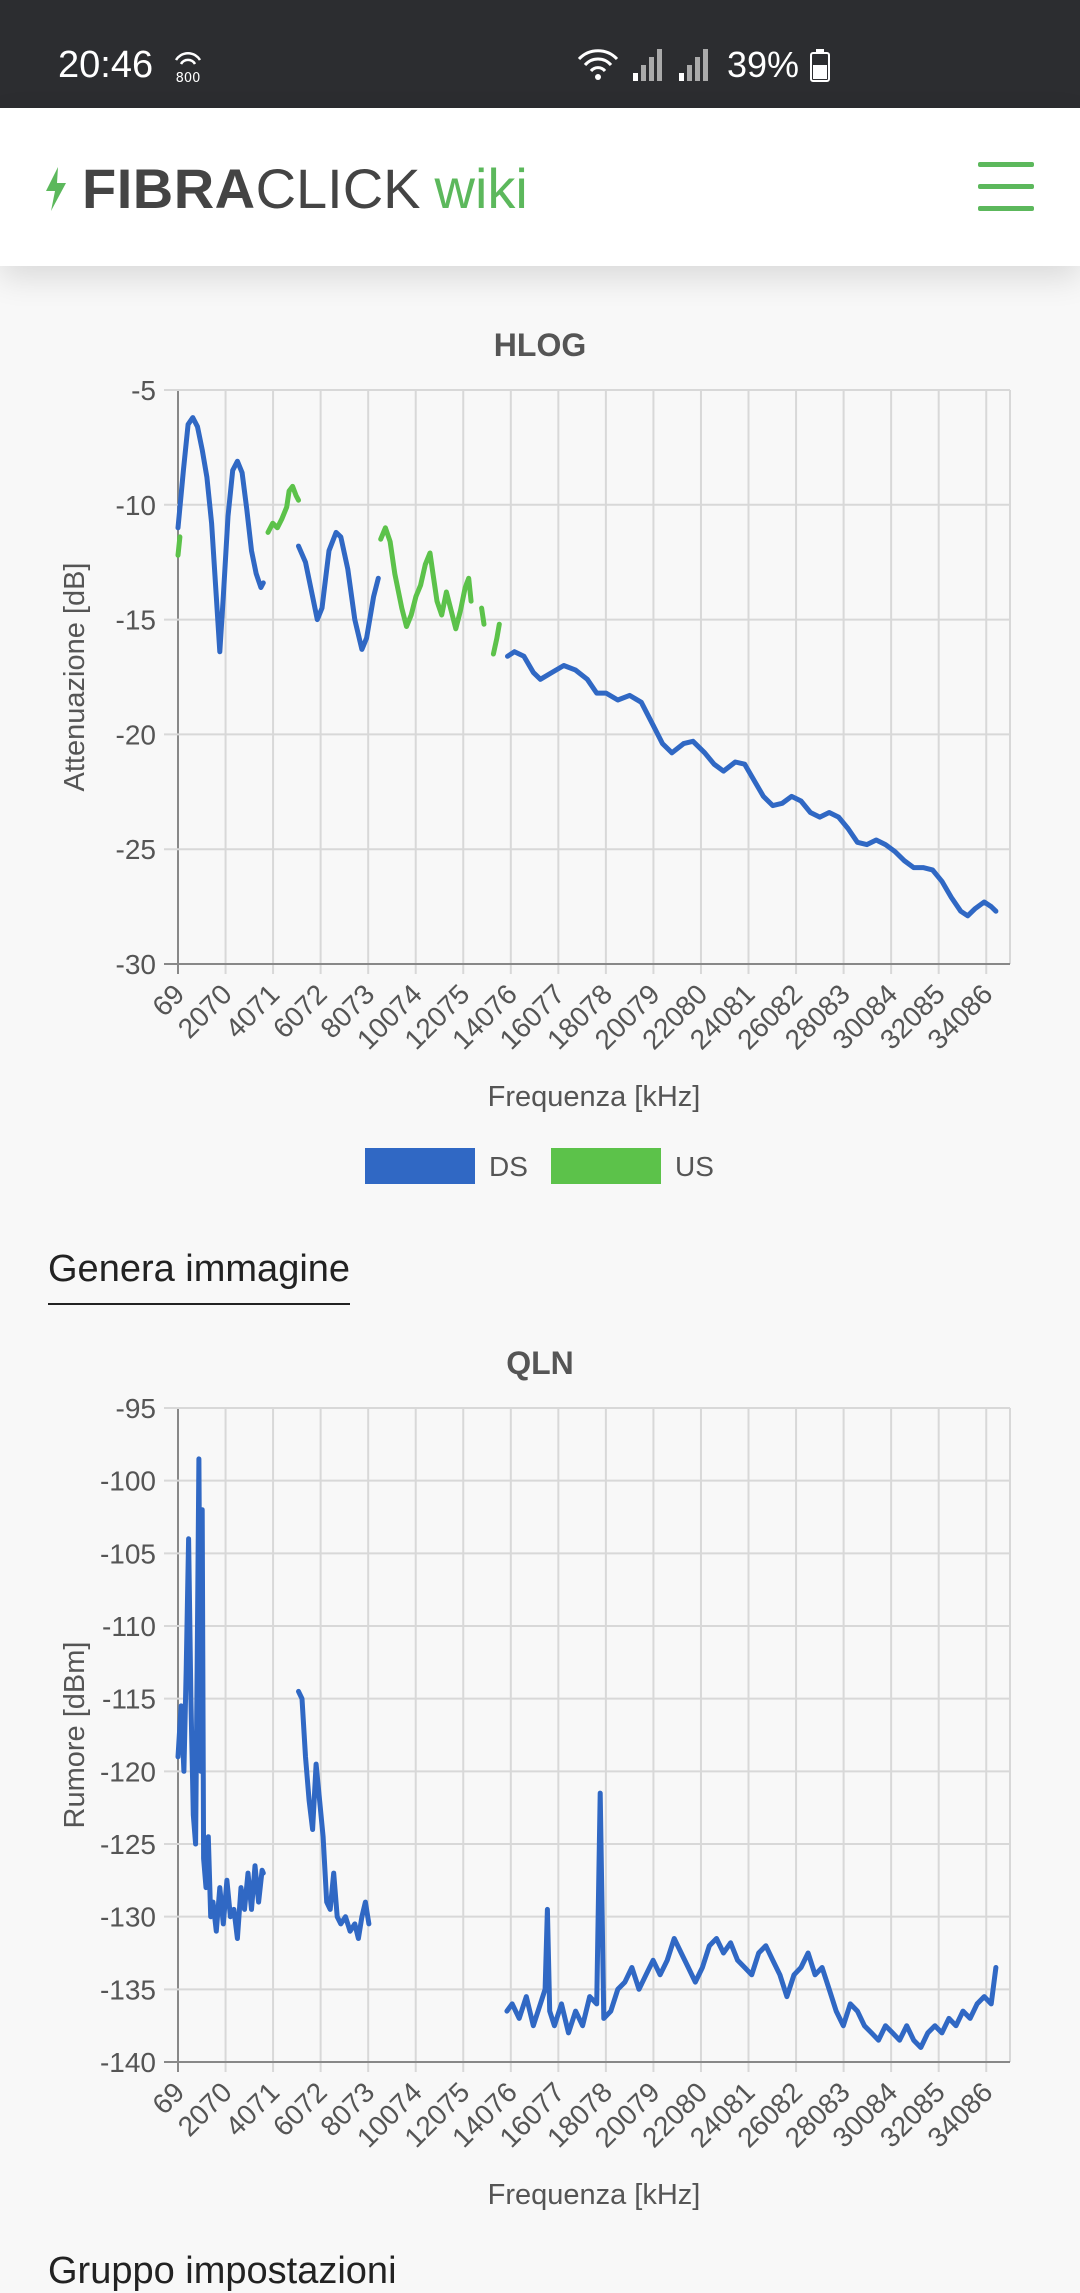 This screenshot has height=2293, width=1080. Describe the element at coordinates (598, 64) in the screenshot. I see `wifi-icon` at that location.